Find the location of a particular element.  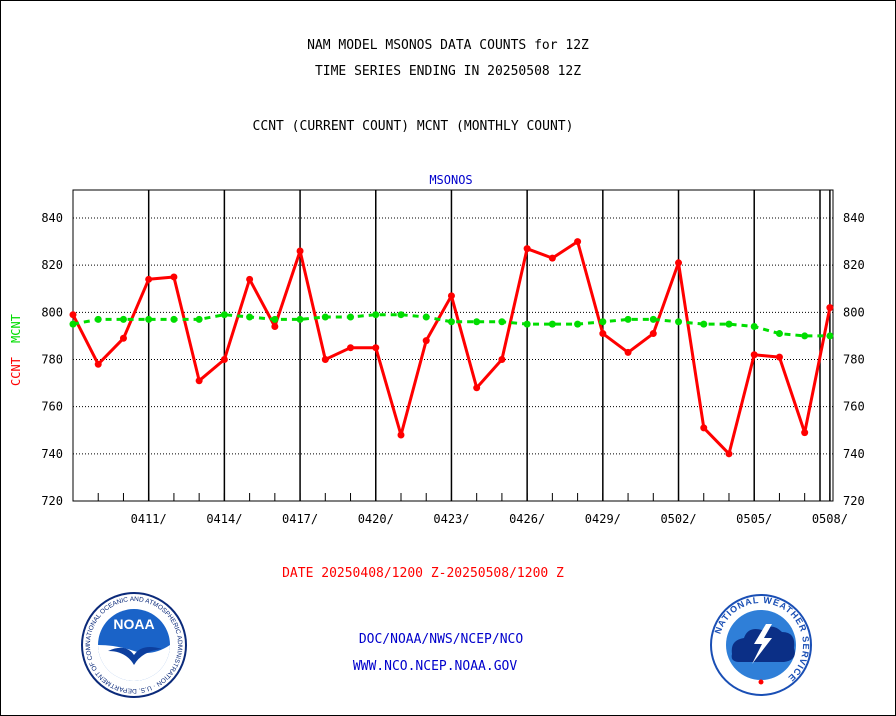

x-tick-label: 0417/ is located at coordinates (300, 519).